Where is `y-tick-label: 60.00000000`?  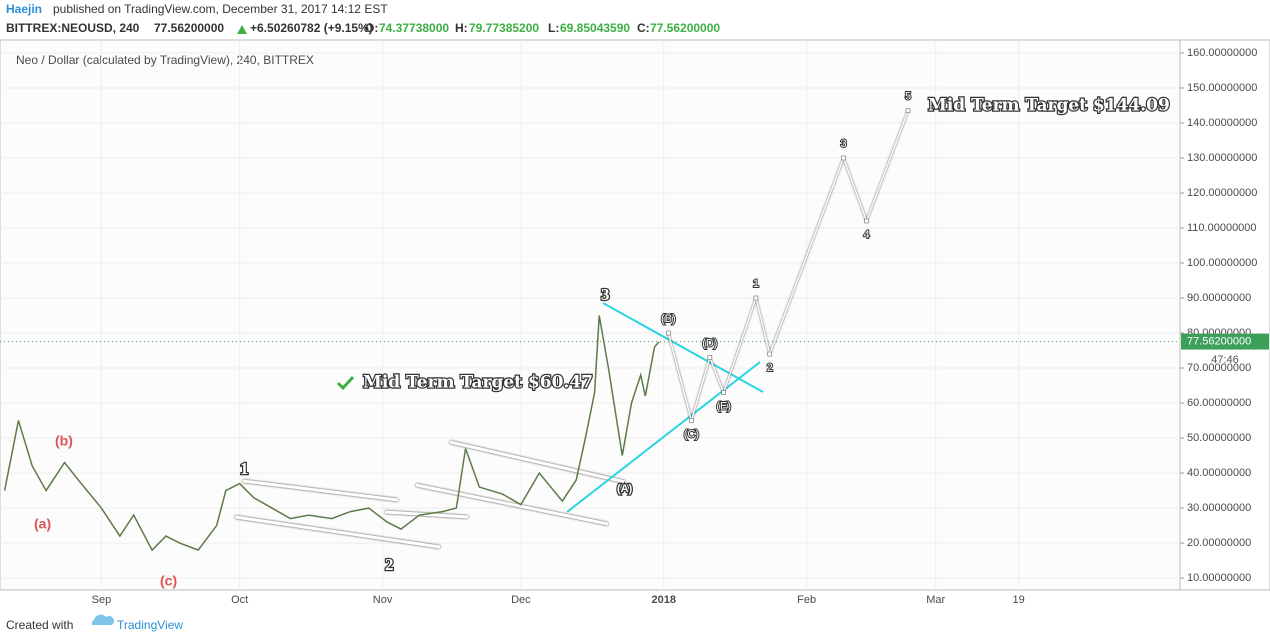
y-tick-label: 60.00000000 is located at coordinates (1219, 403).